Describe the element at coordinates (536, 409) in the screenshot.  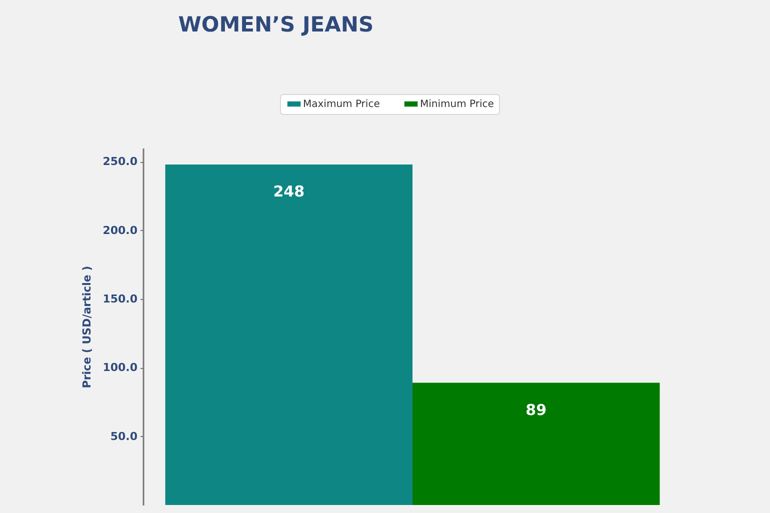
I see `data-label: 89` at that location.